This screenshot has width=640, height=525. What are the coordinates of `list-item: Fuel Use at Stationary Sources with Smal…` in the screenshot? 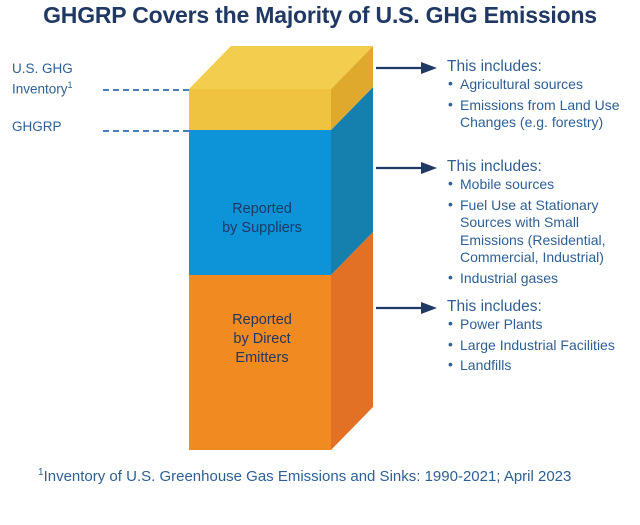 It's located at (543, 231).